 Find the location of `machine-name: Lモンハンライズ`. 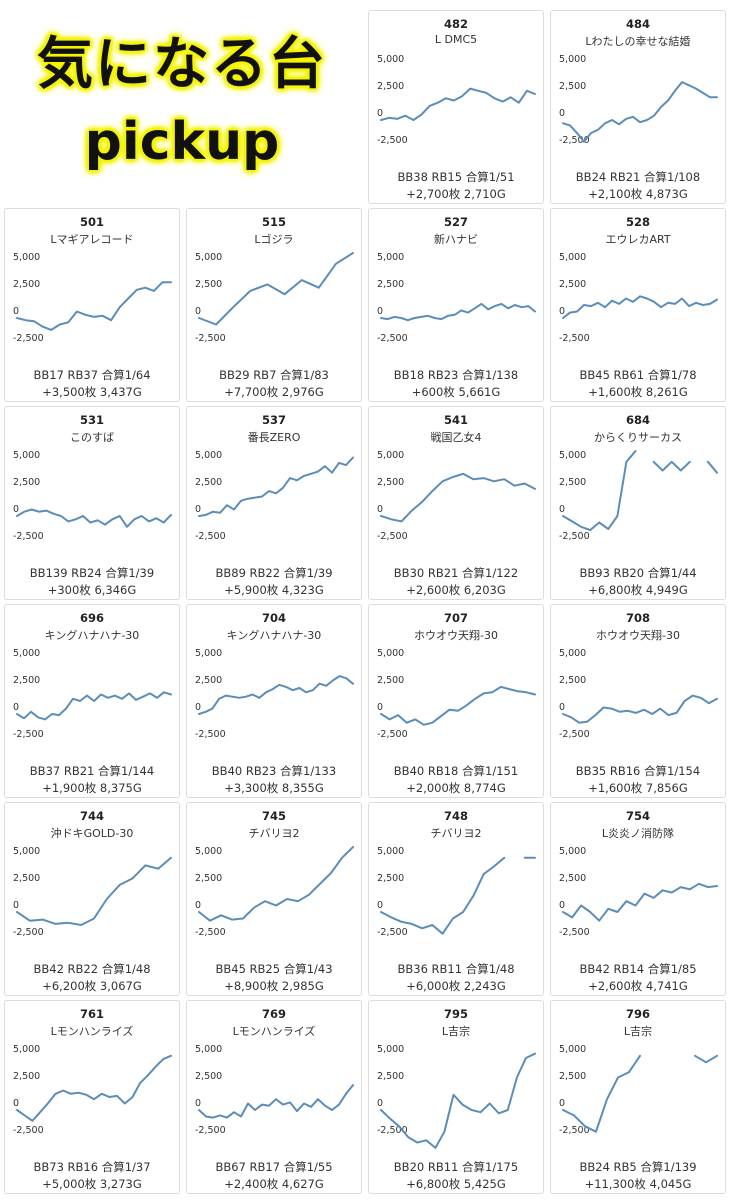

machine-name: Lモンハンライズ is located at coordinates (92, 1031).